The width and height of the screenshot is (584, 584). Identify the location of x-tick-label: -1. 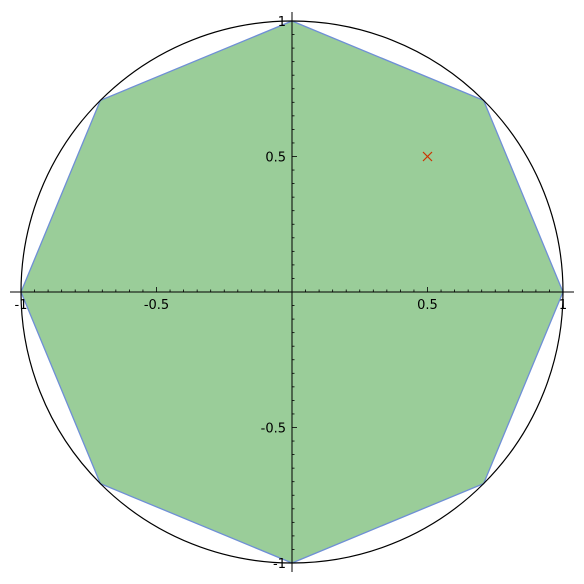
(21, 305).